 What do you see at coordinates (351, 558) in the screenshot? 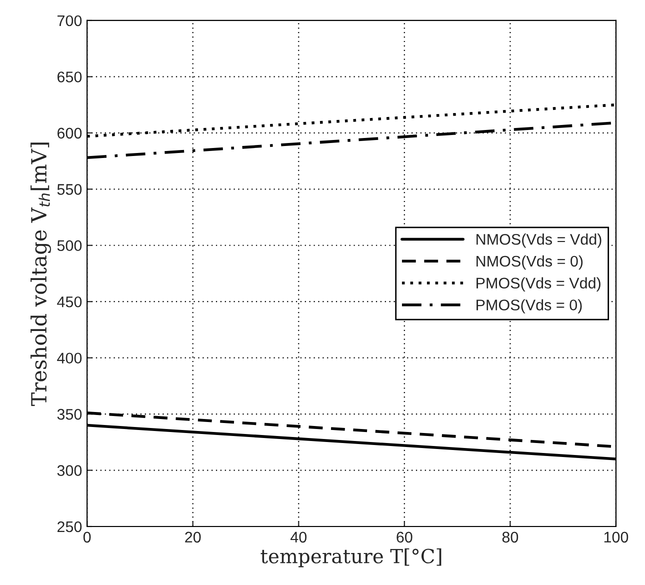
I see `x-axis-title: temperature T[°C]` at bounding box center [351, 558].